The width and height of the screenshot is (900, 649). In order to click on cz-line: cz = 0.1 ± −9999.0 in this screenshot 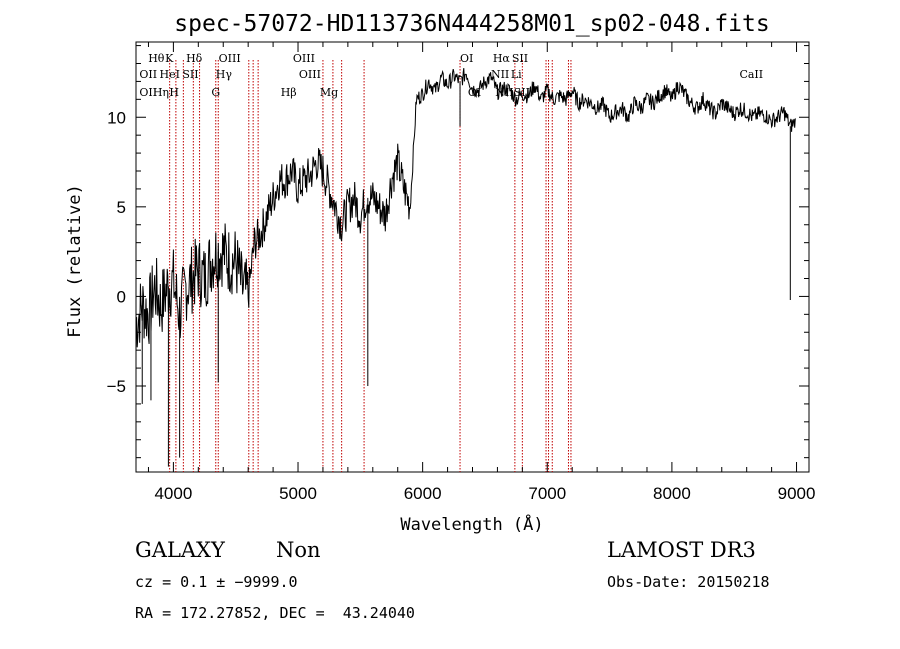, I will do `click(216, 582)`.